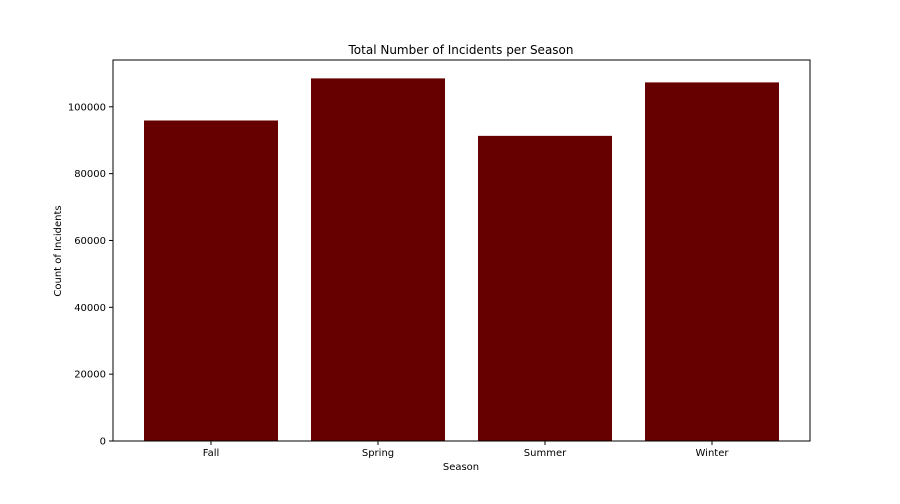 The image size is (900, 504). Describe the element at coordinates (712, 262) in the screenshot. I see `bar-winter` at that location.